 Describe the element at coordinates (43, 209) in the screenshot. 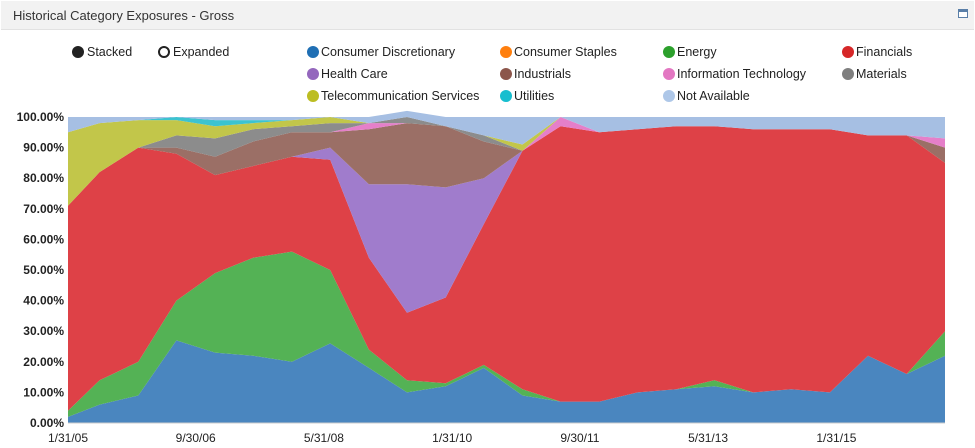

I see `y-tick-label: 70.00%` at that location.